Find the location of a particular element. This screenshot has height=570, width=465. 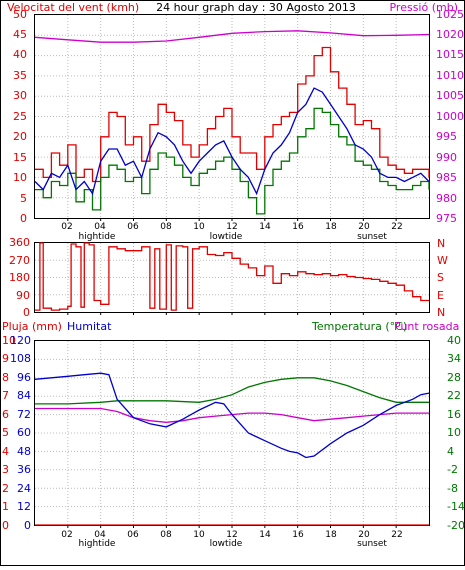

p1-xtick-16: 16 is located at coordinates (298, 227).